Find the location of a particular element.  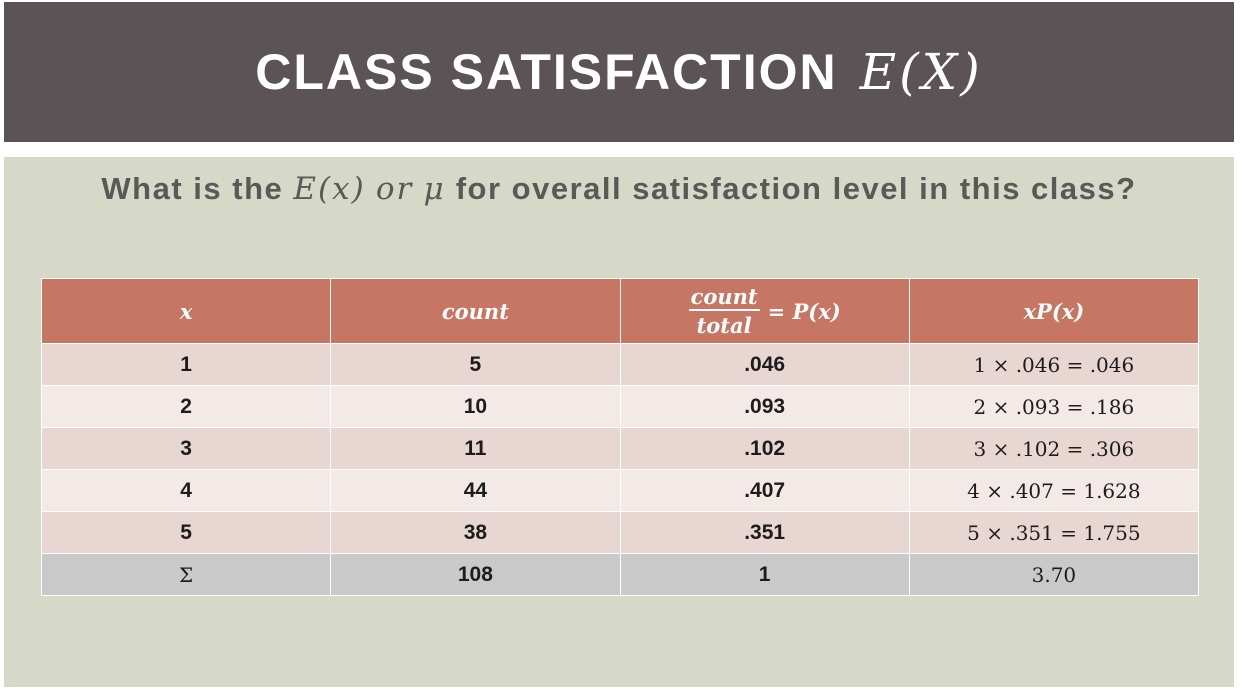

table-row: 3 11 .102 3 × .102 = .306 is located at coordinates (620, 448).